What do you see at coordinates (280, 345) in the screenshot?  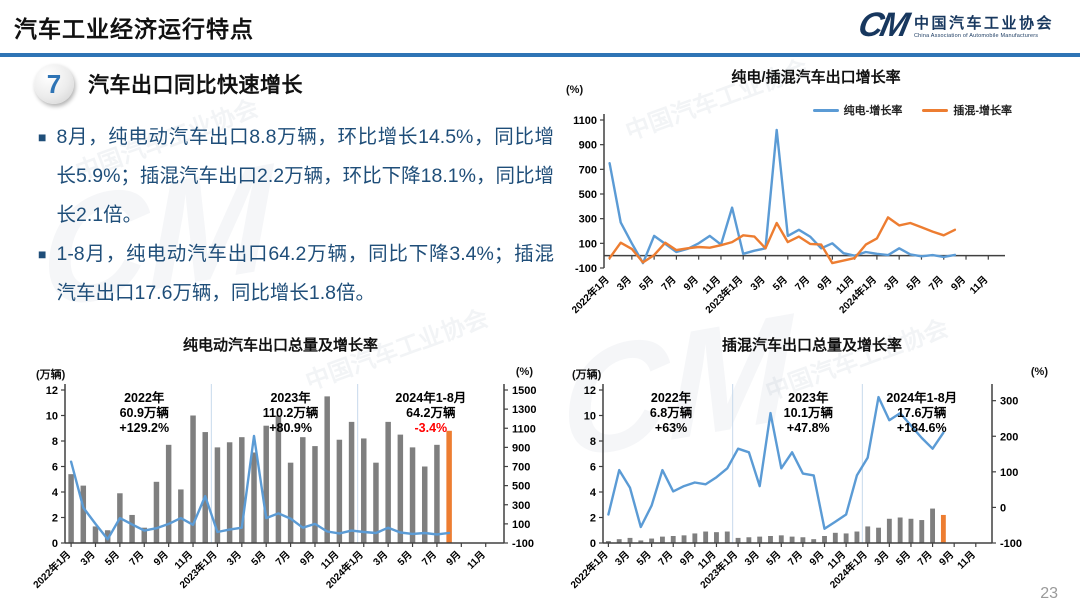 I see `chart-title: 纯电动汽车出口总量及增长率` at bounding box center [280, 345].